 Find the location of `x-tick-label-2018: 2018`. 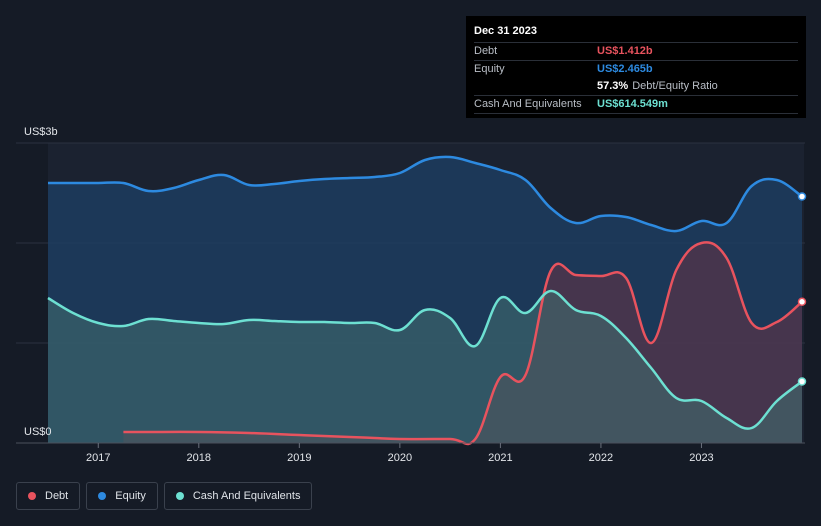

x-tick-label-2018: 2018 is located at coordinates (199, 458).